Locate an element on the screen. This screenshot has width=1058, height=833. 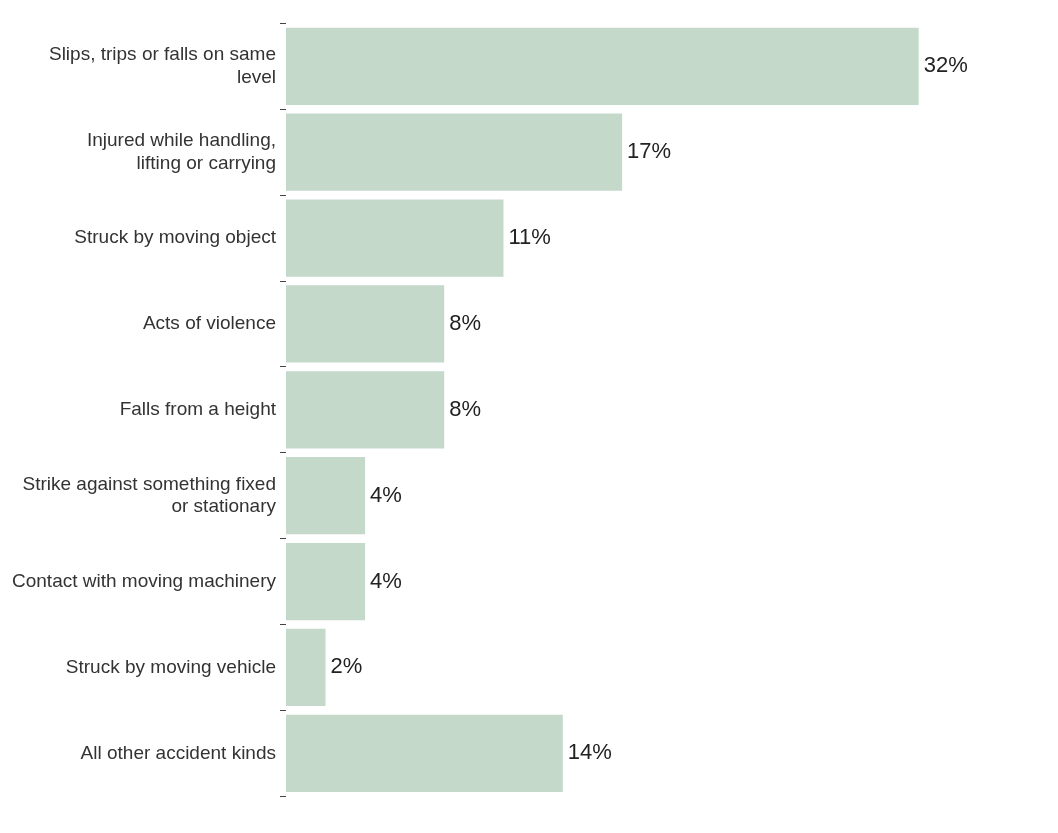
data-label: 14% is located at coordinates (589, 752).